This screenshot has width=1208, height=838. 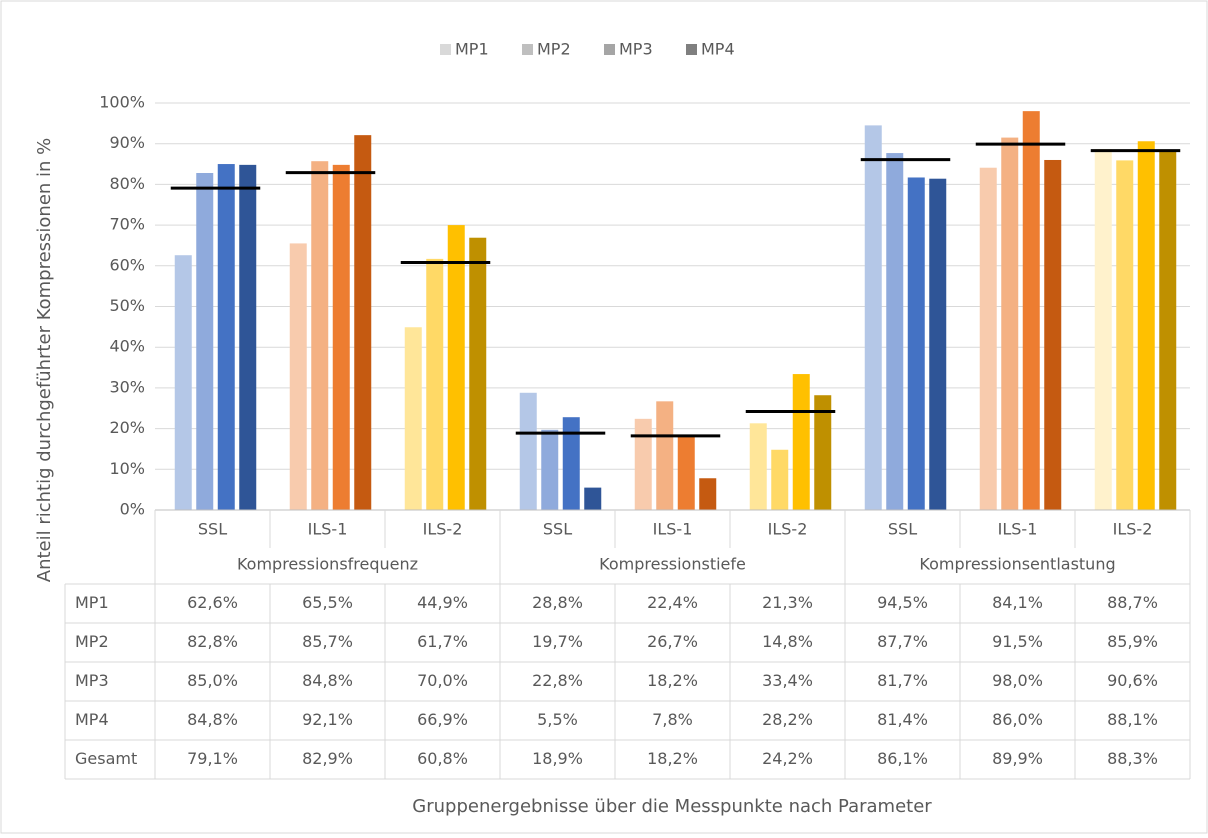 What do you see at coordinates (787, 602) in the screenshot?
I see `table-cell: 21,3%` at bounding box center [787, 602].